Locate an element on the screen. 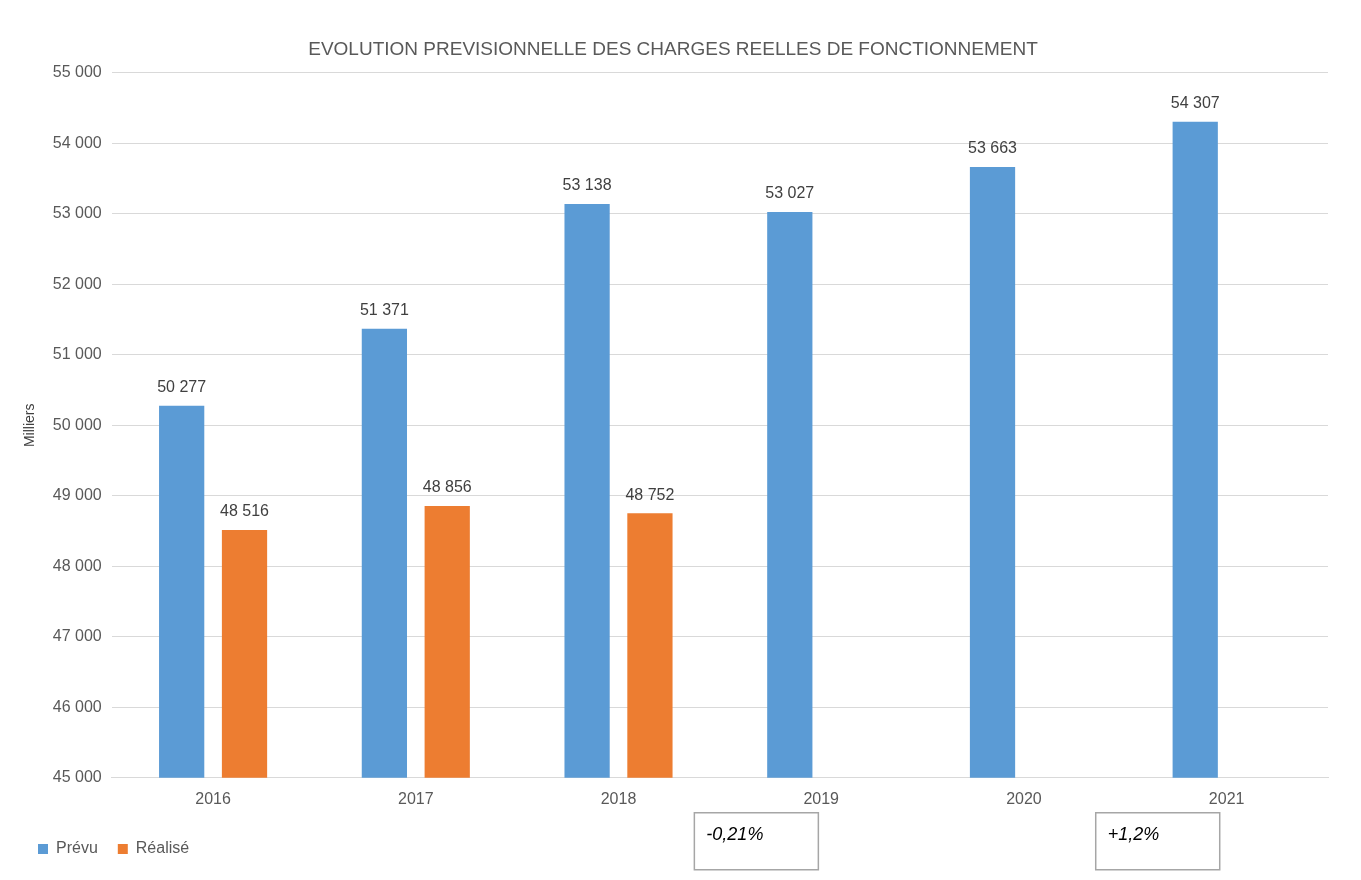 This screenshot has width=1361, height=880. y-tick-label: 47 000 is located at coordinates (77, 636).